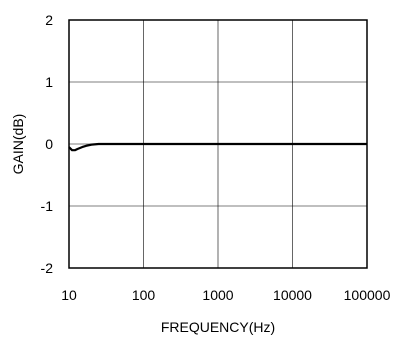 This screenshot has width=396, height=338. I want to click on x-axis-label: FREQUENCY(Hz), so click(218, 327).